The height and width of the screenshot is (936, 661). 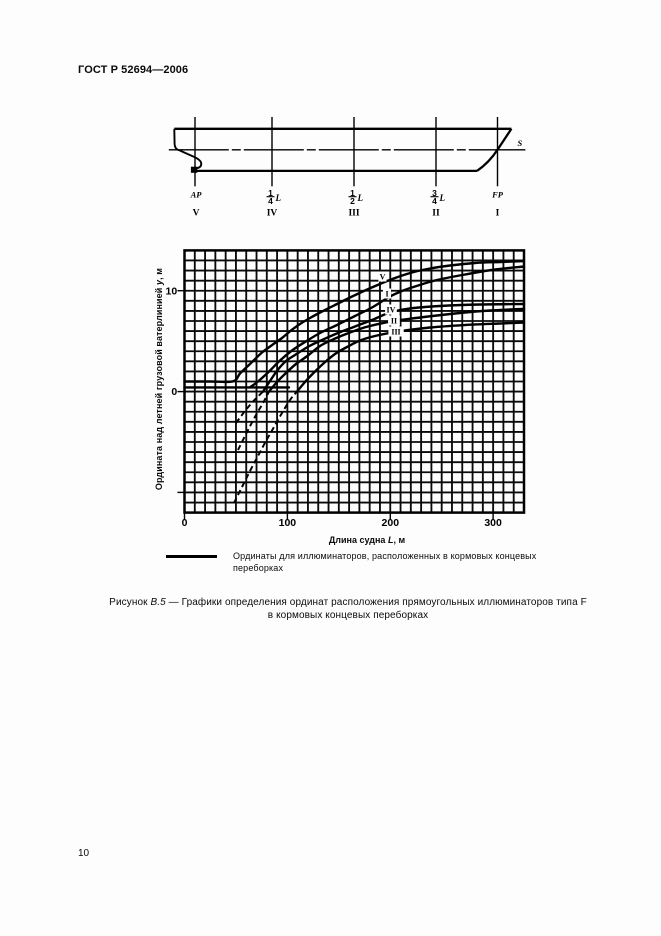 I want to click on svg-text: AP, so click(x=196, y=195).